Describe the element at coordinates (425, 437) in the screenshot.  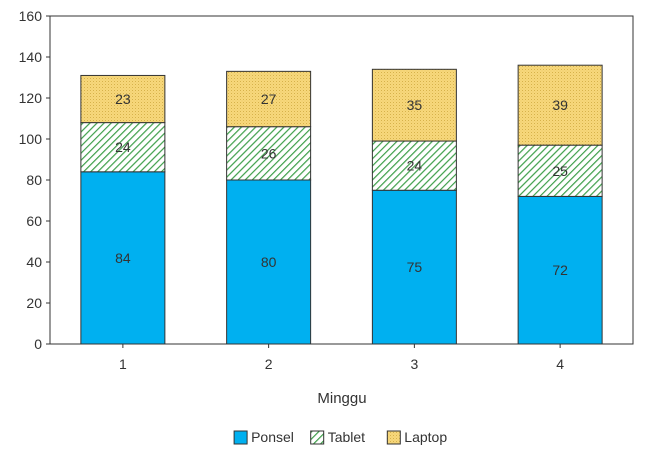
I see `legend-label-laptop: Laptop` at that location.